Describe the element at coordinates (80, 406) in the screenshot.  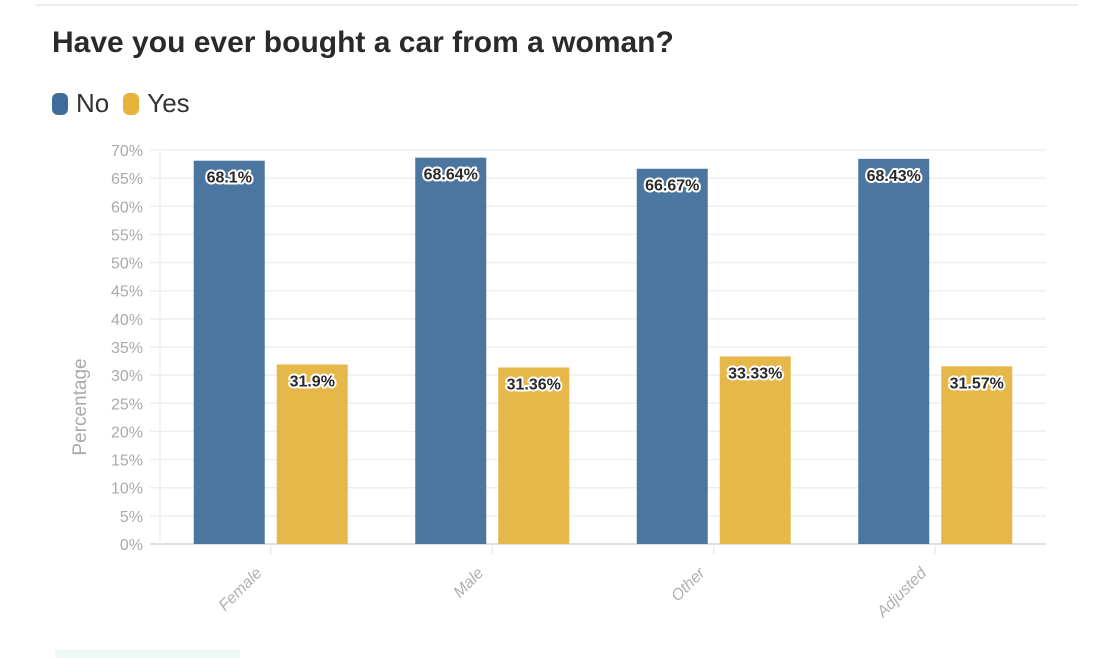
I see `y-axis-label: Percentage` at that location.